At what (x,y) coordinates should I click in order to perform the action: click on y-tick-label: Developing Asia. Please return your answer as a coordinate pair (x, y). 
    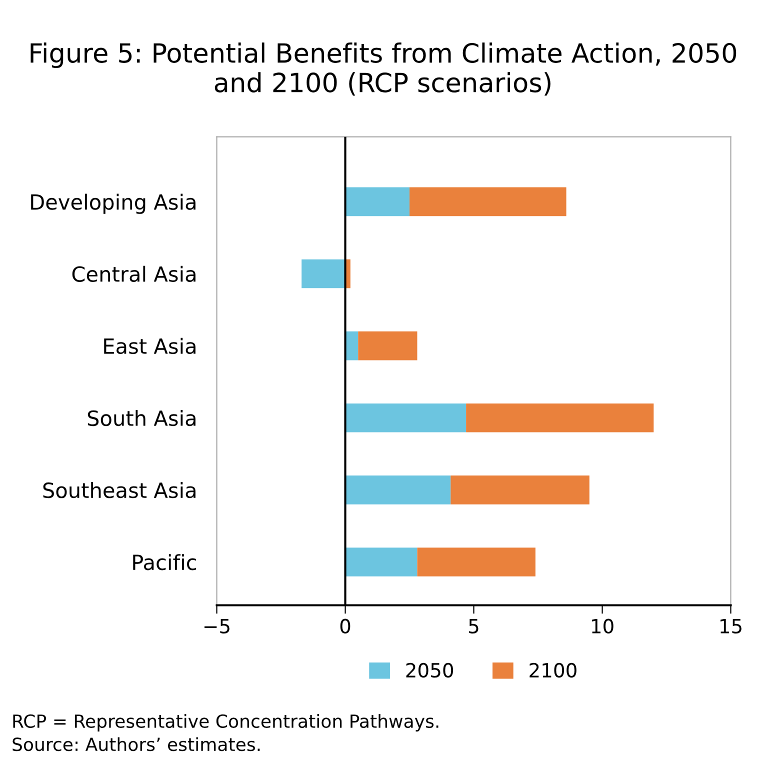
    Looking at the image, I should click on (113, 204).